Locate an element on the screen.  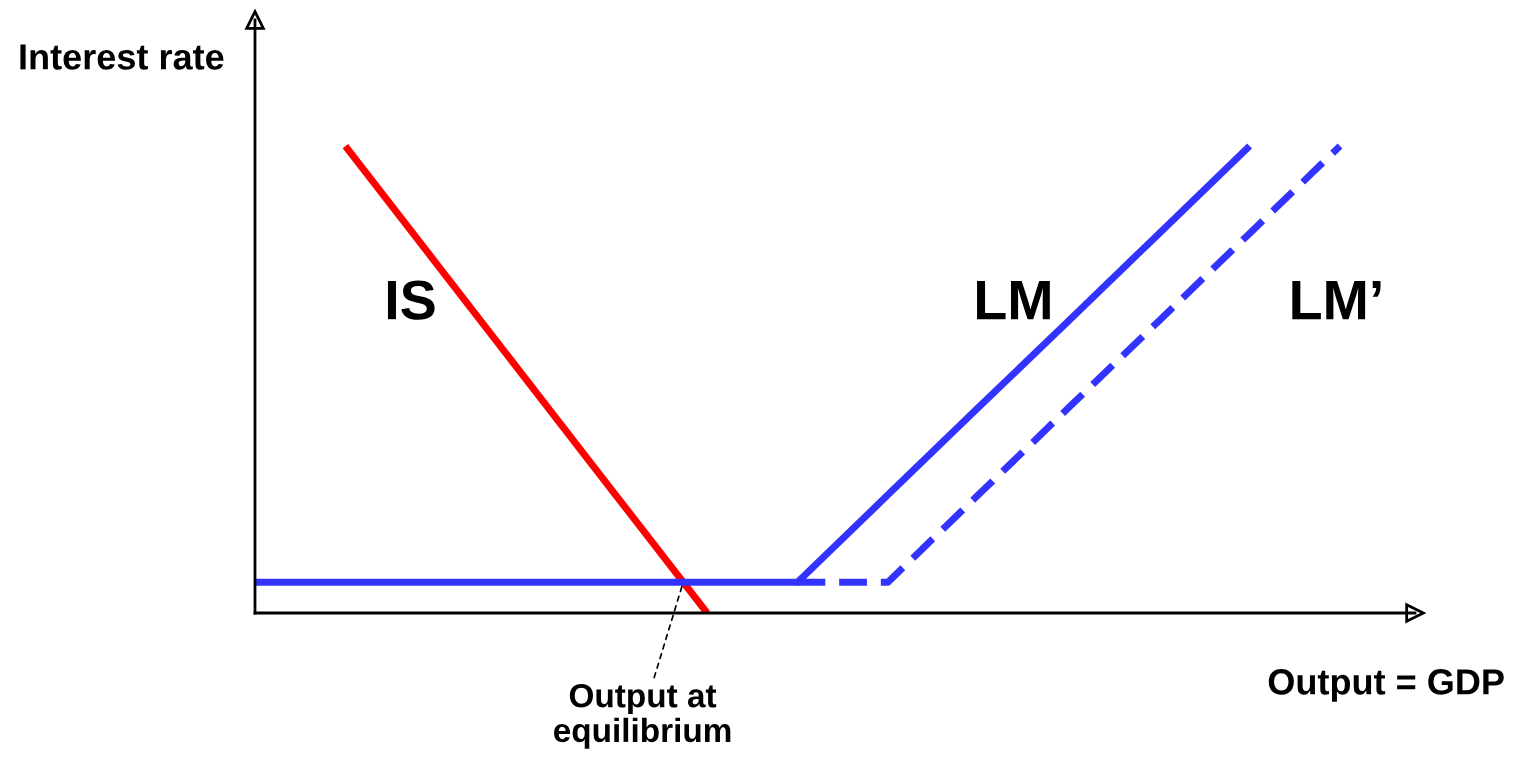
series-label: IS is located at coordinates (411, 300).